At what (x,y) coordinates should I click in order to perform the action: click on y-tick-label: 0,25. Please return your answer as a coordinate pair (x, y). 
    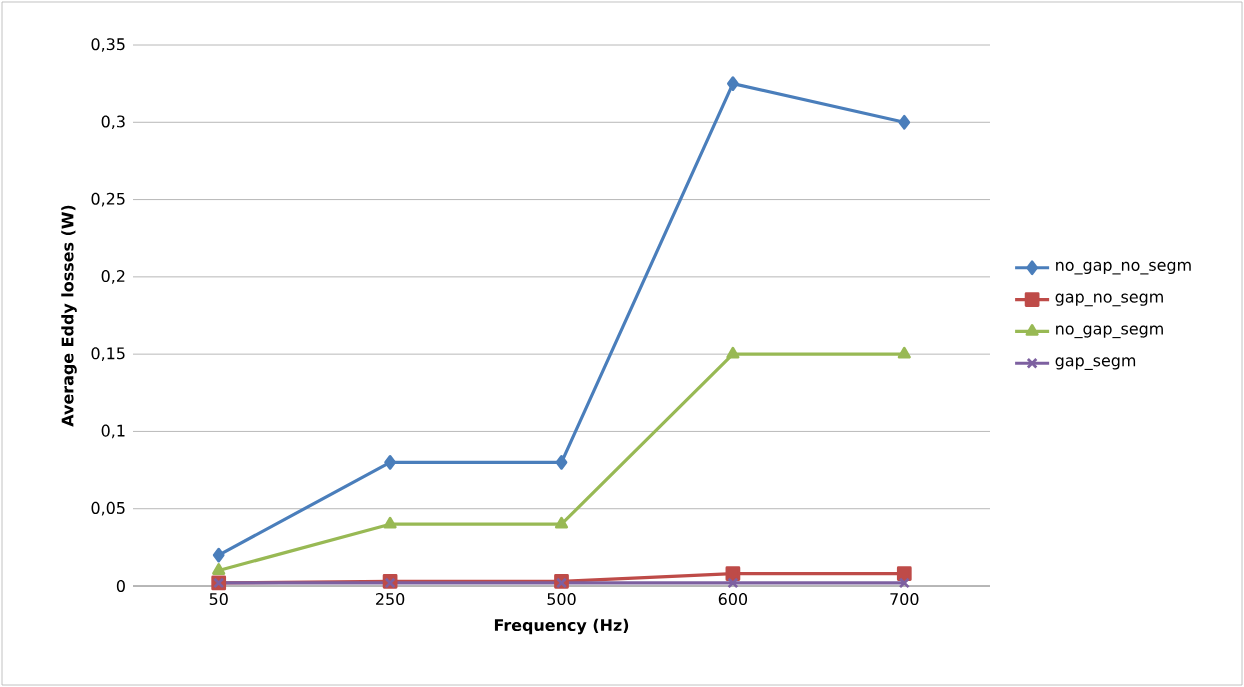
    Looking at the image, I should click on (108, 199).